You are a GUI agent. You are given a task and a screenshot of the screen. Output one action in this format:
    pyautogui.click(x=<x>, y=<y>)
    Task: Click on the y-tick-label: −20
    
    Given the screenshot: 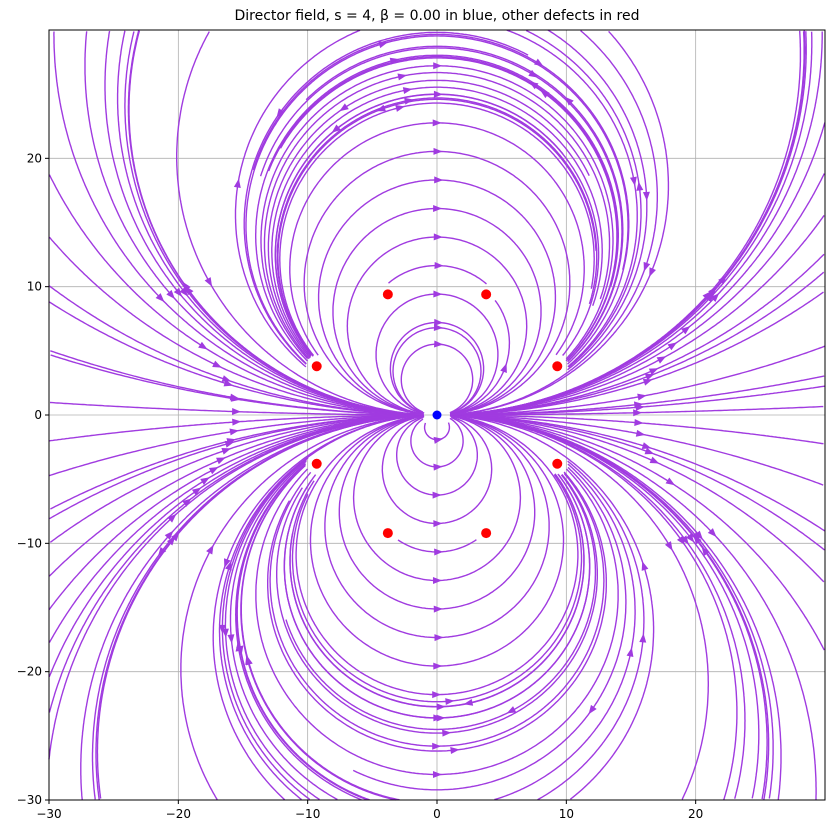 What is the action you would take?
    pyautogui.click(x=29, y=672)
    